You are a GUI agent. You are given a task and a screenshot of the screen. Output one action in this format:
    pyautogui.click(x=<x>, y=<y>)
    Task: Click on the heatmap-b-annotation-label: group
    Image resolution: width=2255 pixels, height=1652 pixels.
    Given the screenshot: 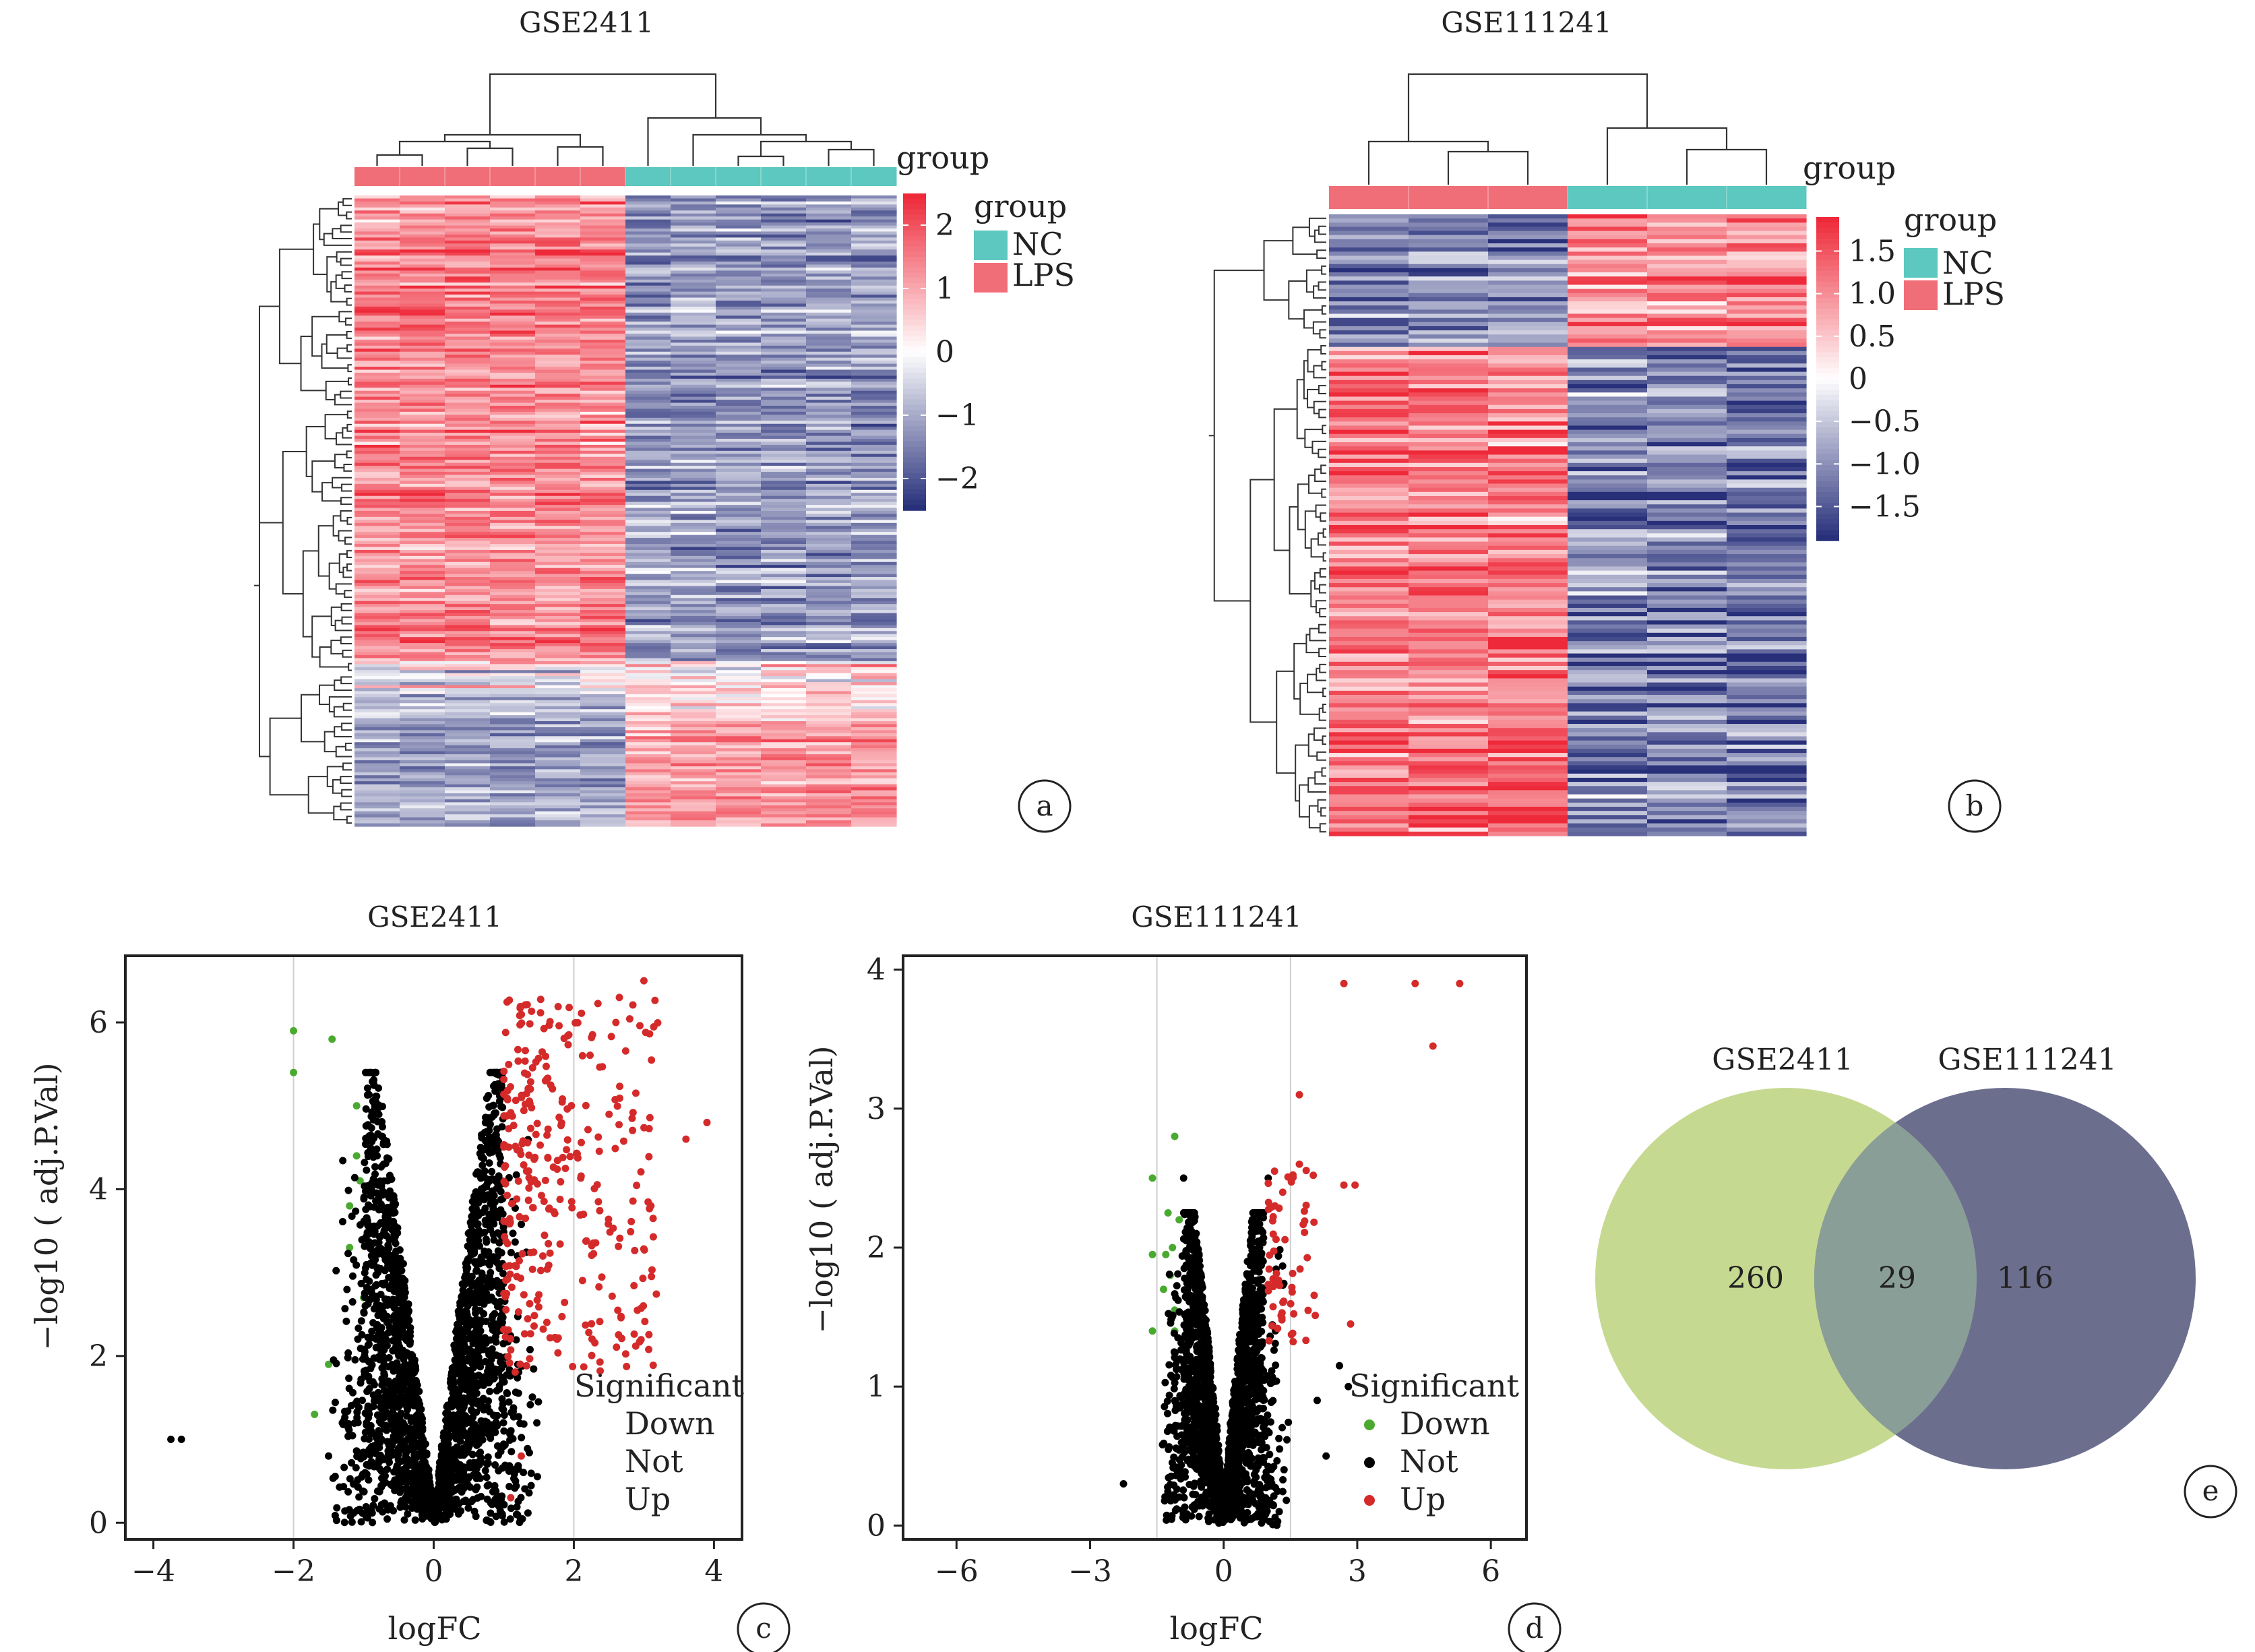 What is the action you would take?
    pyautogui.click(x=1849, y=168)
    